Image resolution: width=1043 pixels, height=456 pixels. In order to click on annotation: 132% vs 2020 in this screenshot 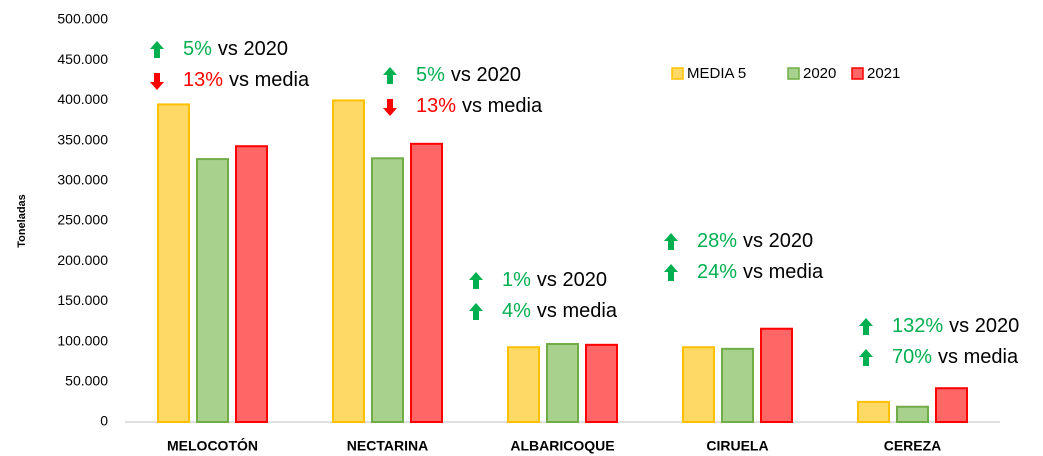, I will do `click(955, 326)`.